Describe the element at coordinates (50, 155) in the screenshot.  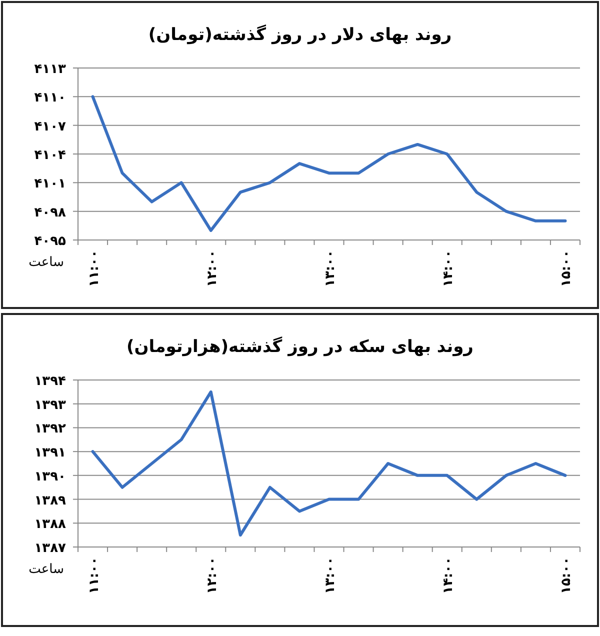
I see `y-tick-label: ۴۱۰۴` at that location.